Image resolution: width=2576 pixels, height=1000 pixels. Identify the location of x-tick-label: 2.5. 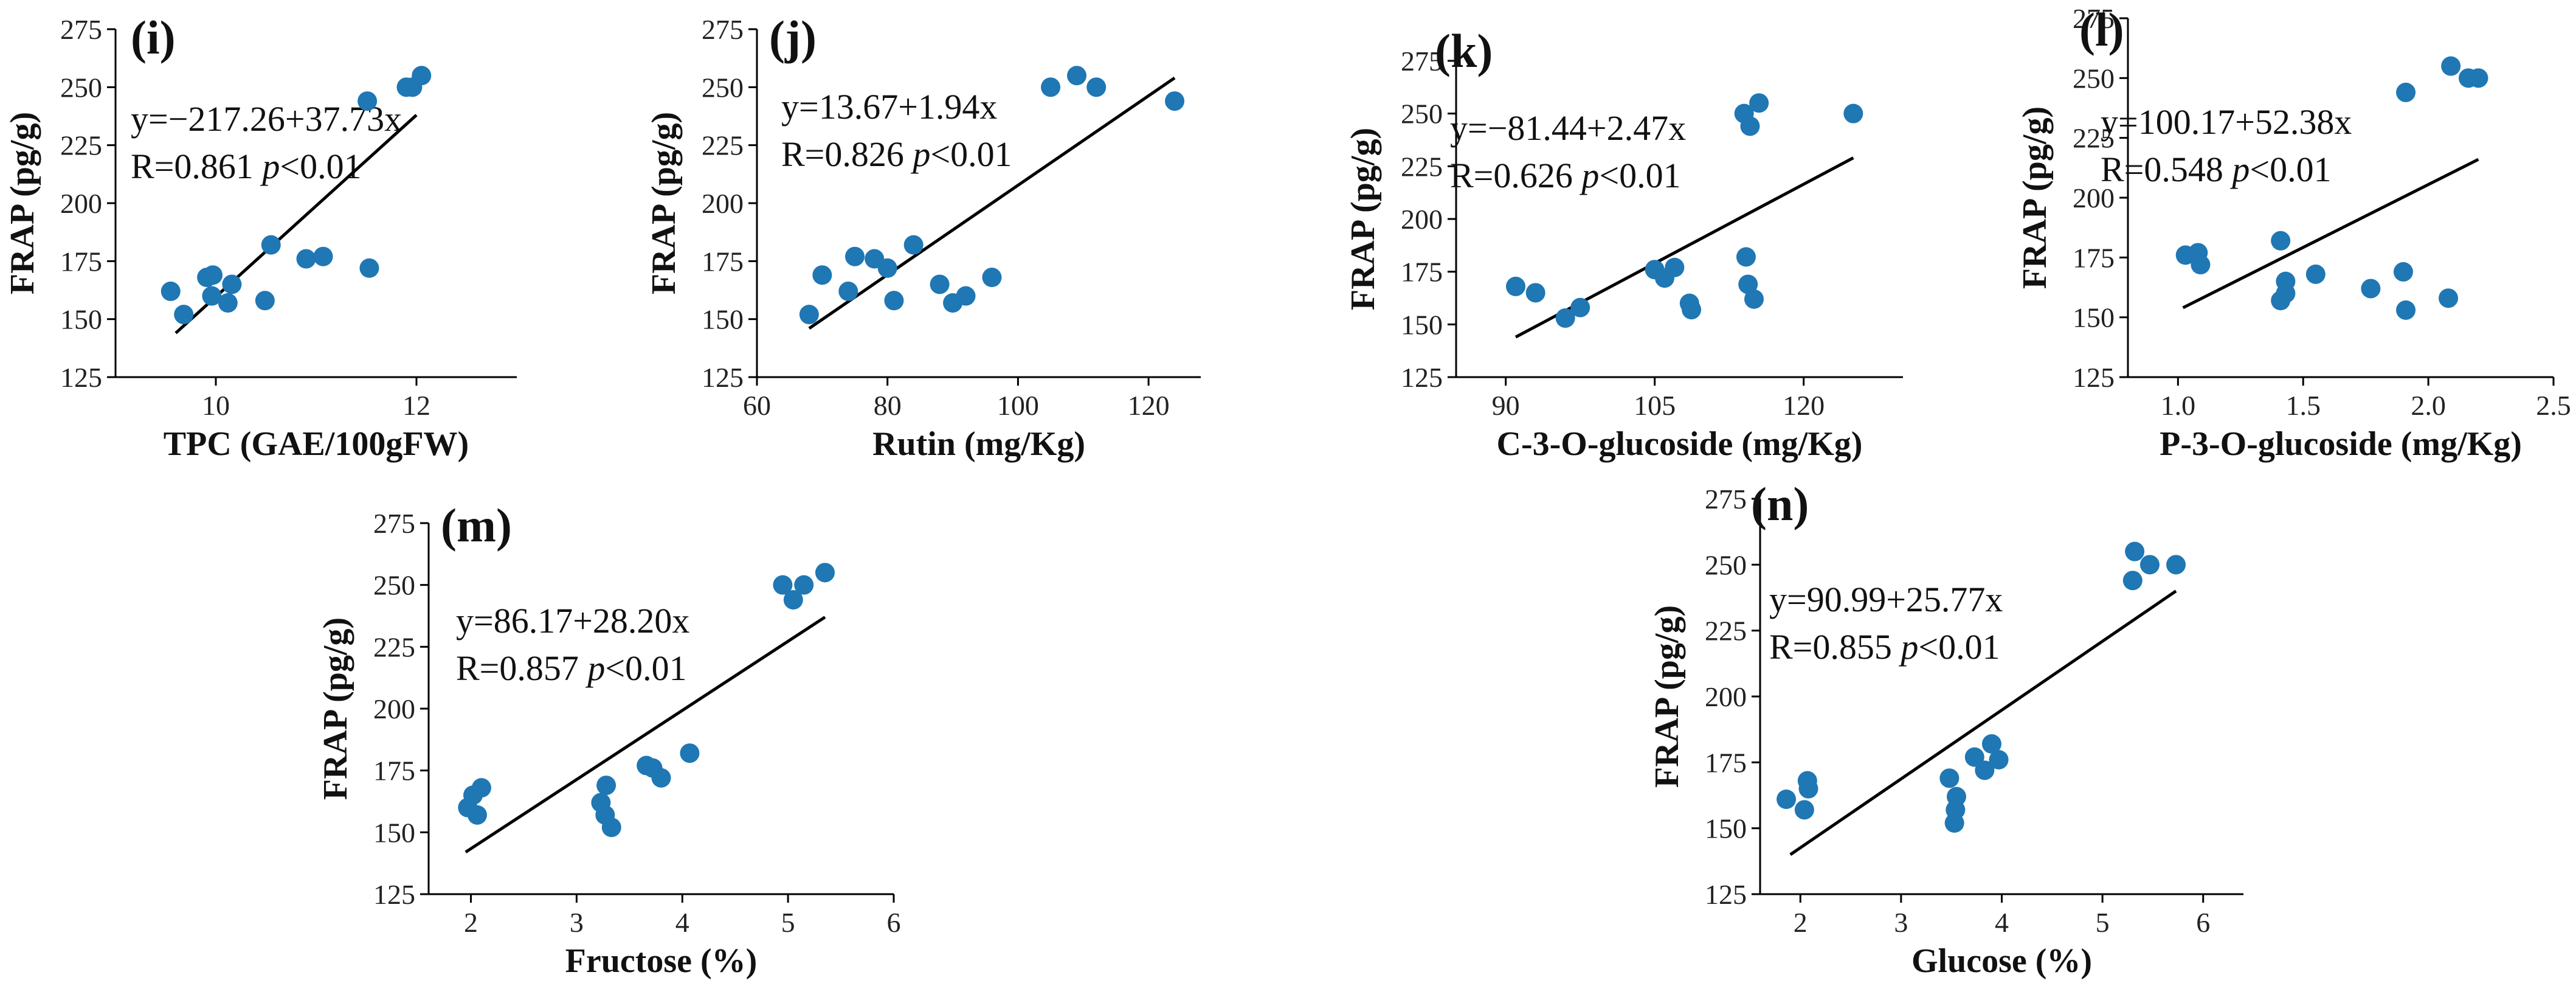
(2553, 405).